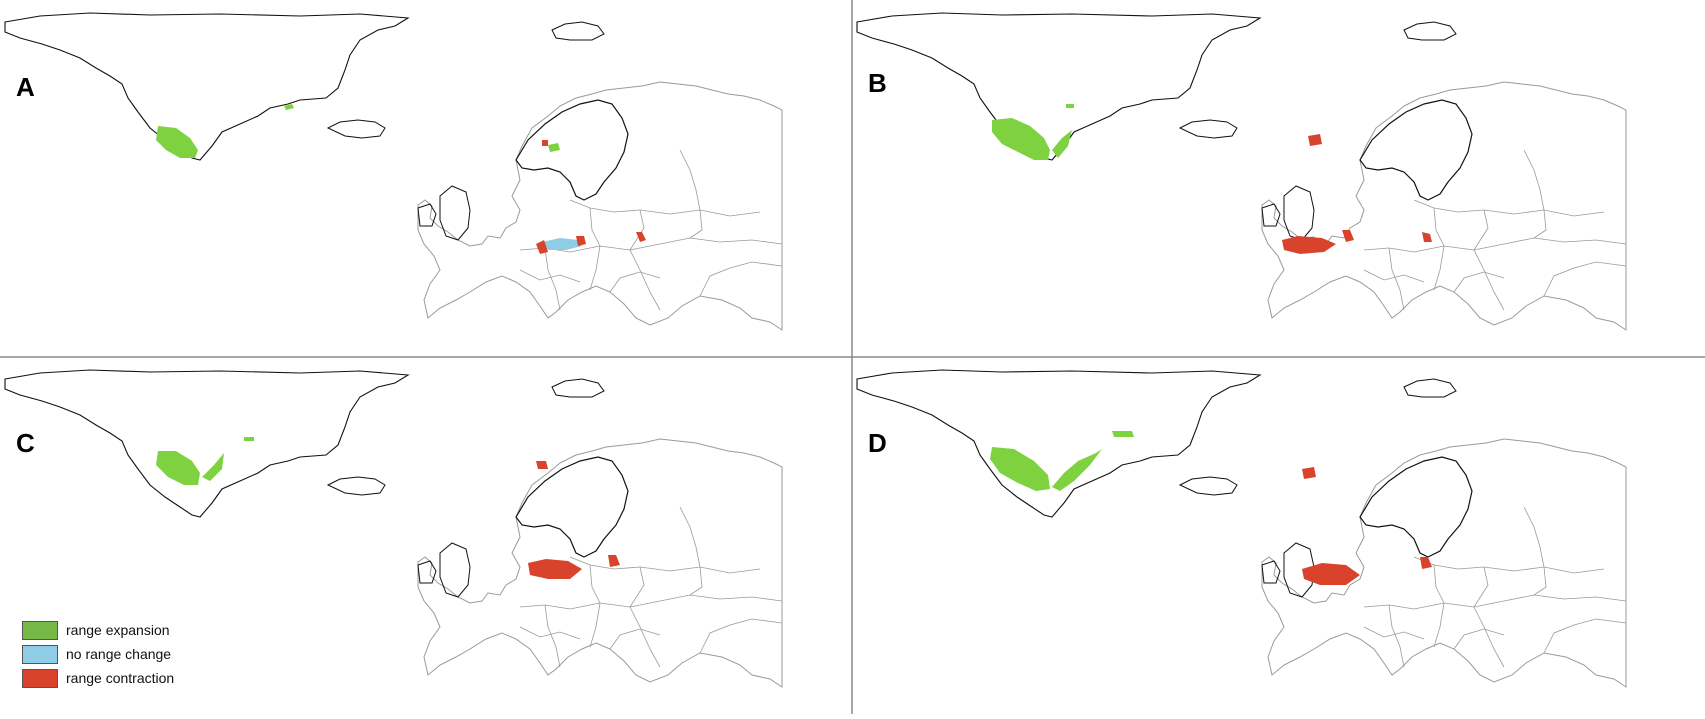 The image size is (1705, 719). What do you see at coordinates (877, 443) in the screenshot?
I see `panel-label-d: D` at bounding box center [877, 443].